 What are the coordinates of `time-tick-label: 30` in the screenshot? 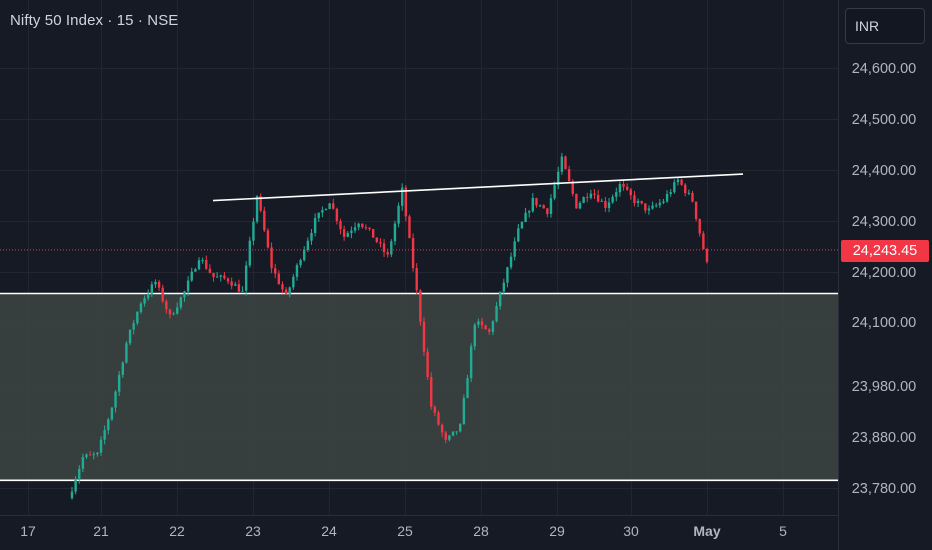 It's located at (631, 531).